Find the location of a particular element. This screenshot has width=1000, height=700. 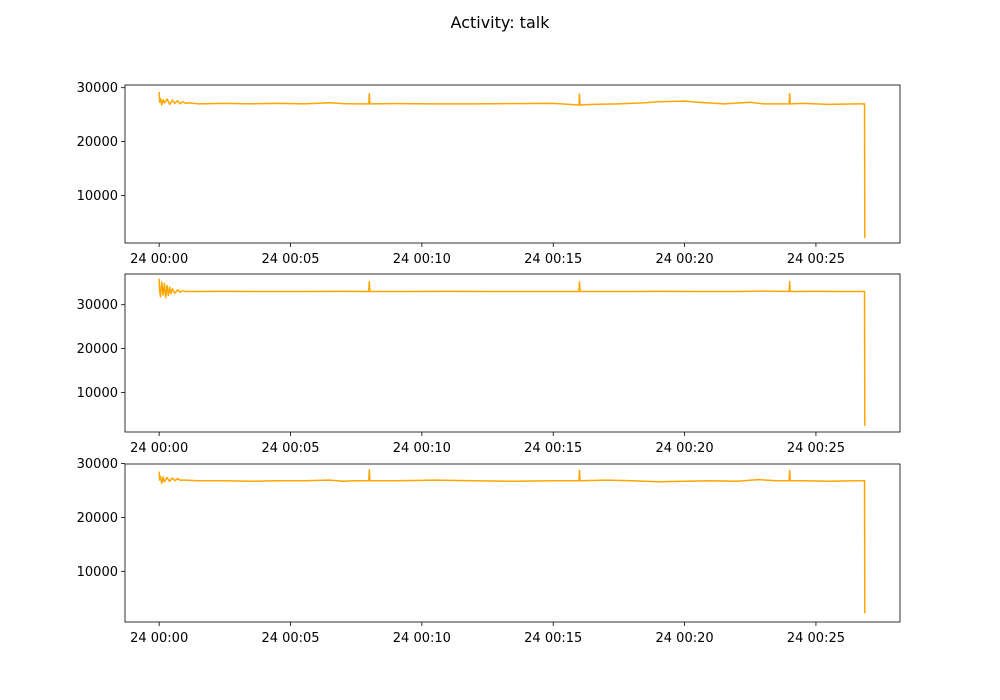

figure-title: Activity: talk is located at coordinates (501, 22).